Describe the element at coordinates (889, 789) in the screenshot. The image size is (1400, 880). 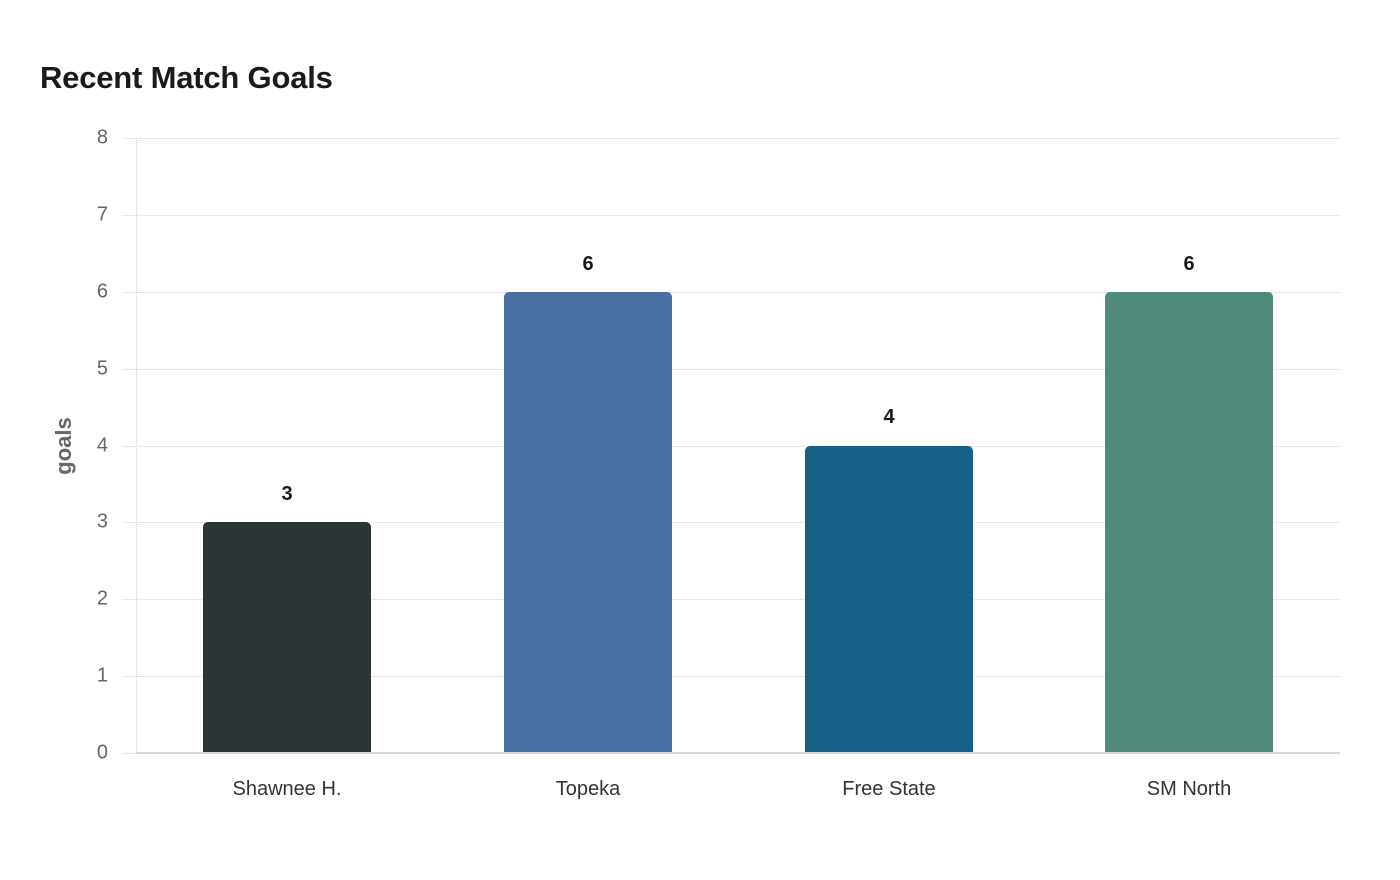
I see `x-tick-label: Free State` at that location.